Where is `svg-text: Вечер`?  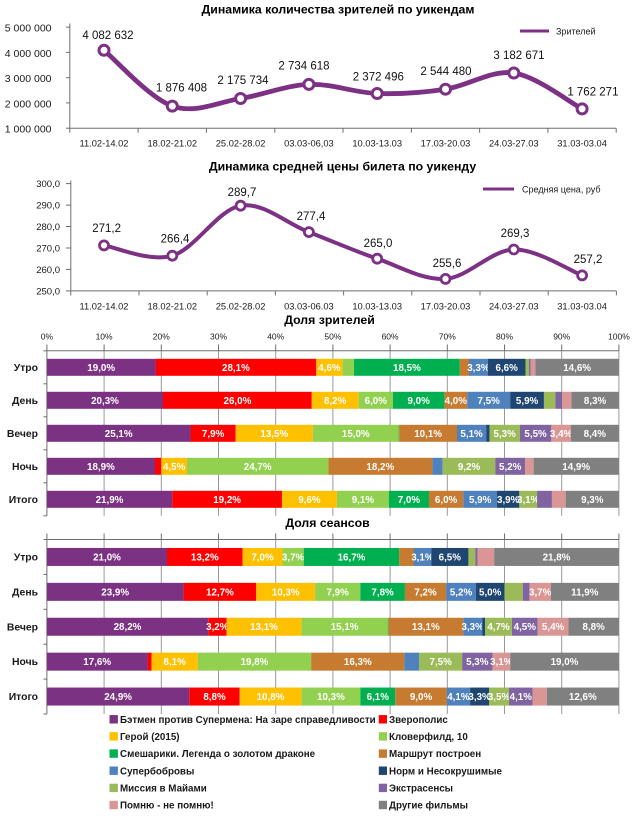 svg-text: Вечер is located at coordinates (22, 434).